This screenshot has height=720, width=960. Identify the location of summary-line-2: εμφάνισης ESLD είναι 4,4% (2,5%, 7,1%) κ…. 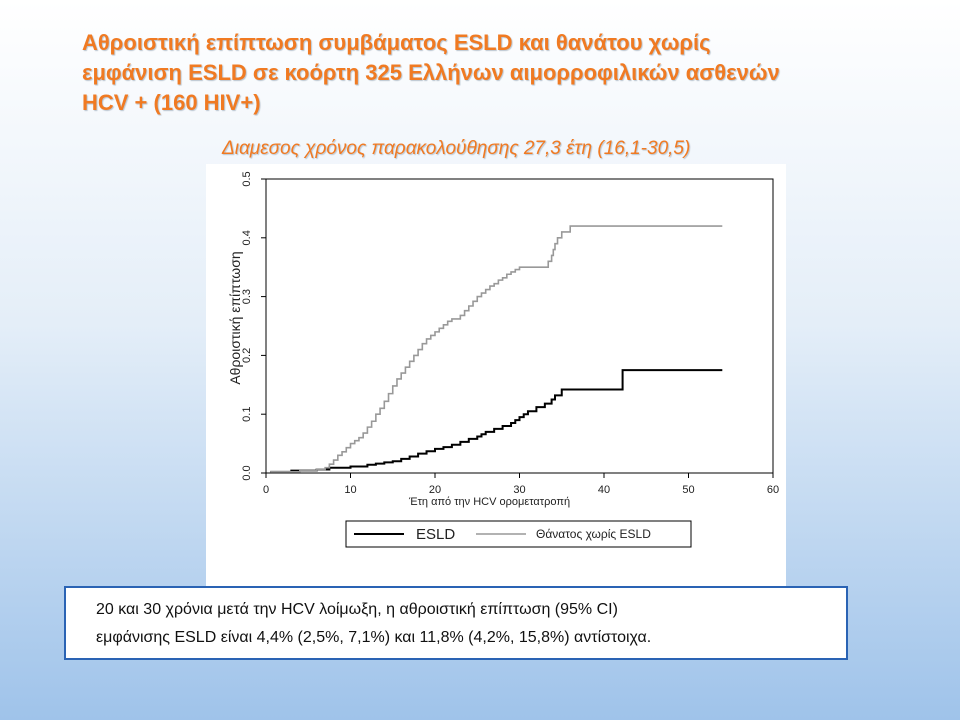
(374, 637).